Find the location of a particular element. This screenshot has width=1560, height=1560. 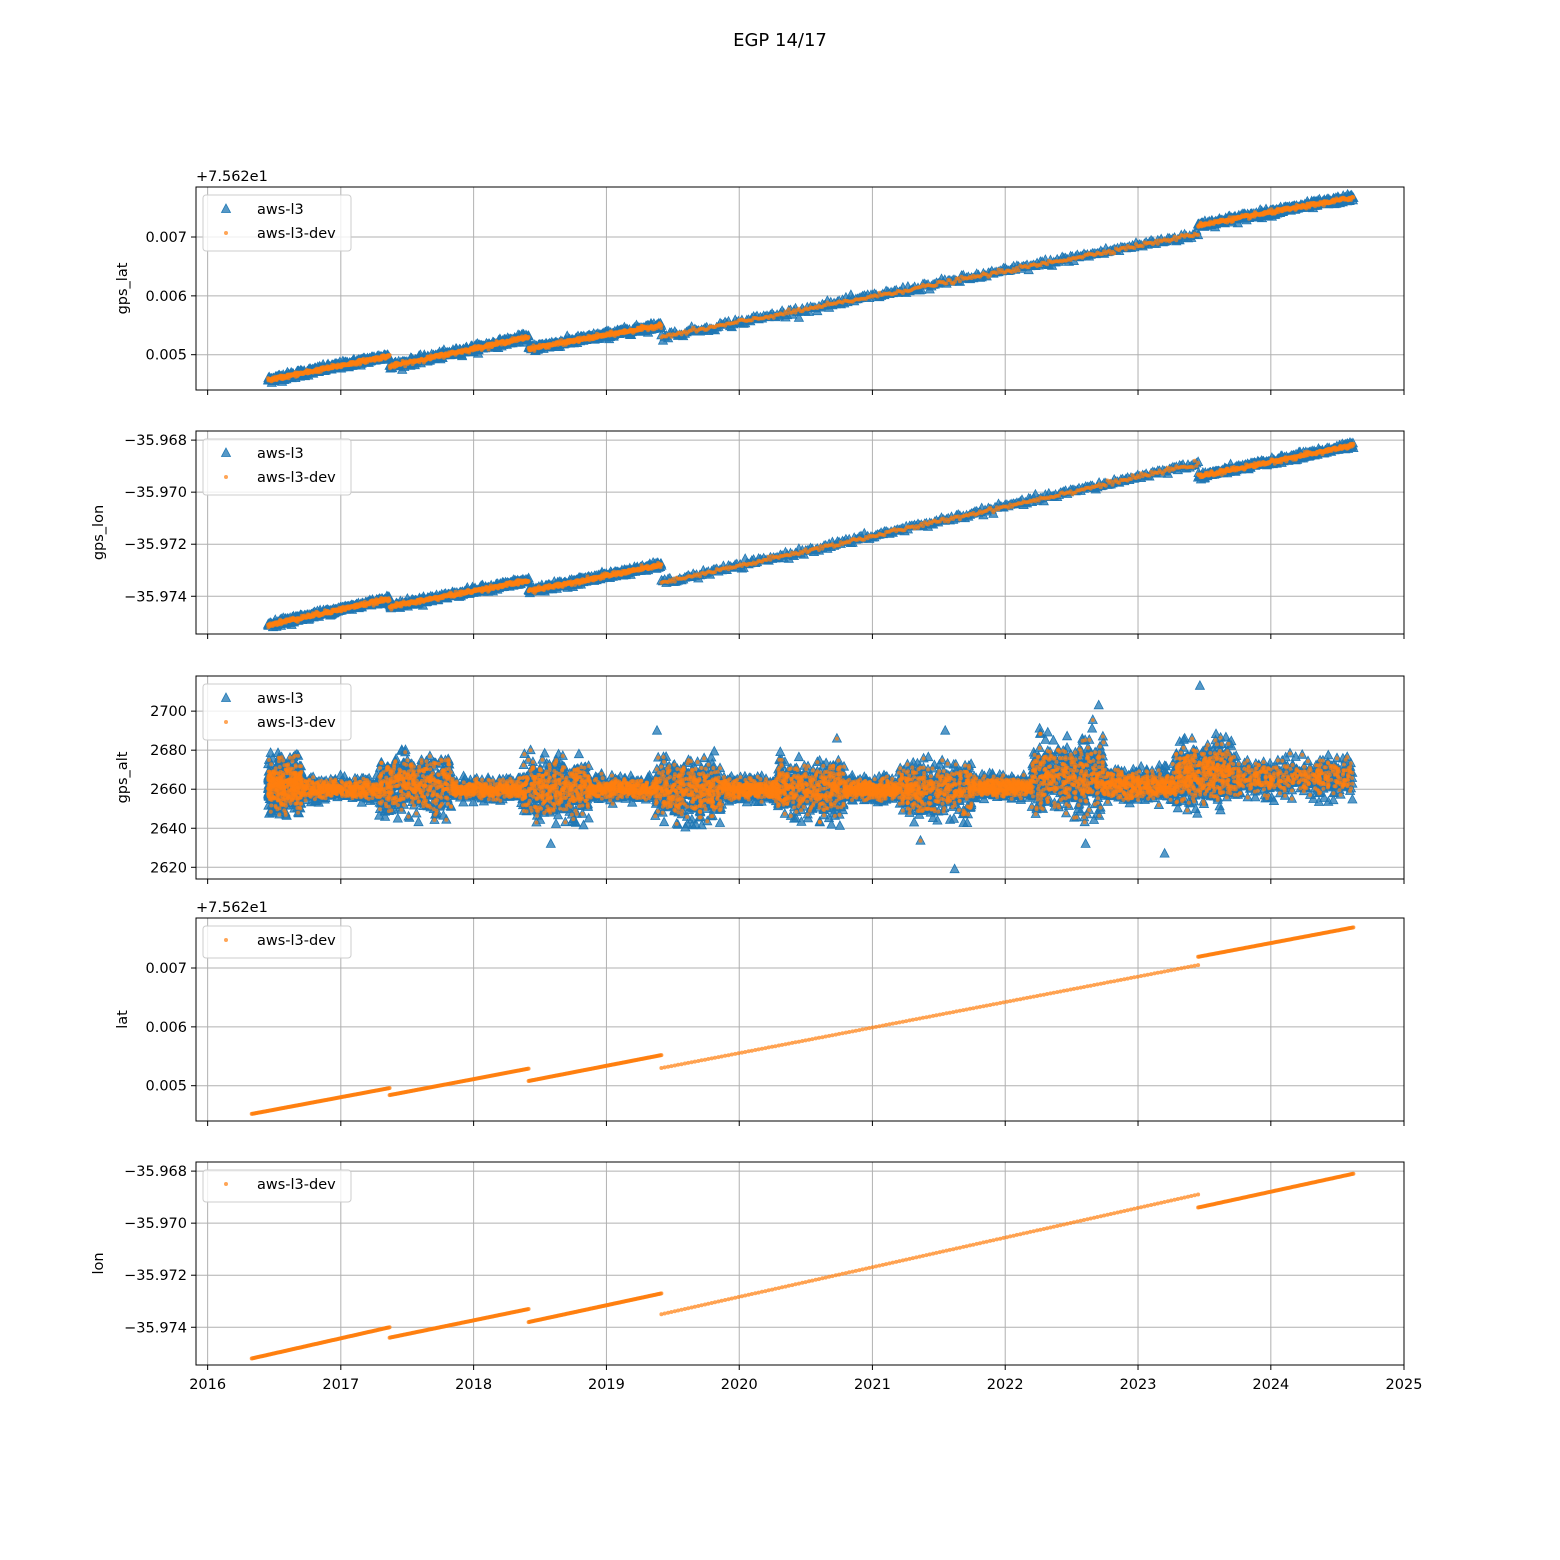

legend-marker-aws-l3-dev is located at coordinates (226, 233).